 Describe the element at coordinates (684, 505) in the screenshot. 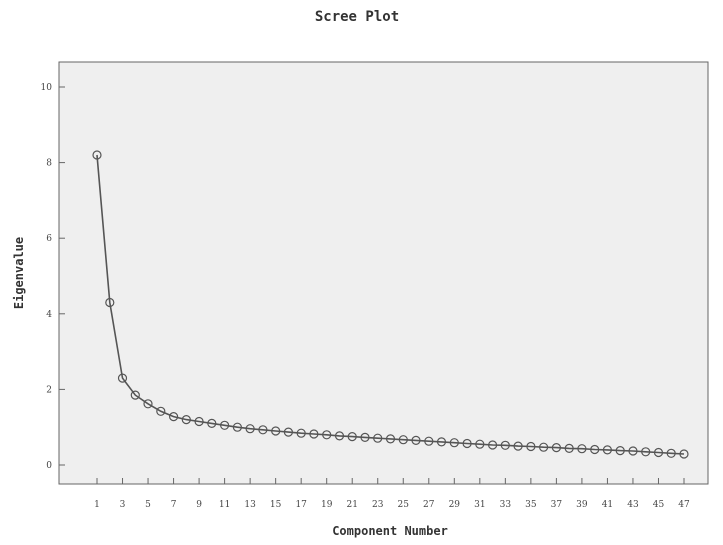

I see `x-tick-label: 47` at that location.